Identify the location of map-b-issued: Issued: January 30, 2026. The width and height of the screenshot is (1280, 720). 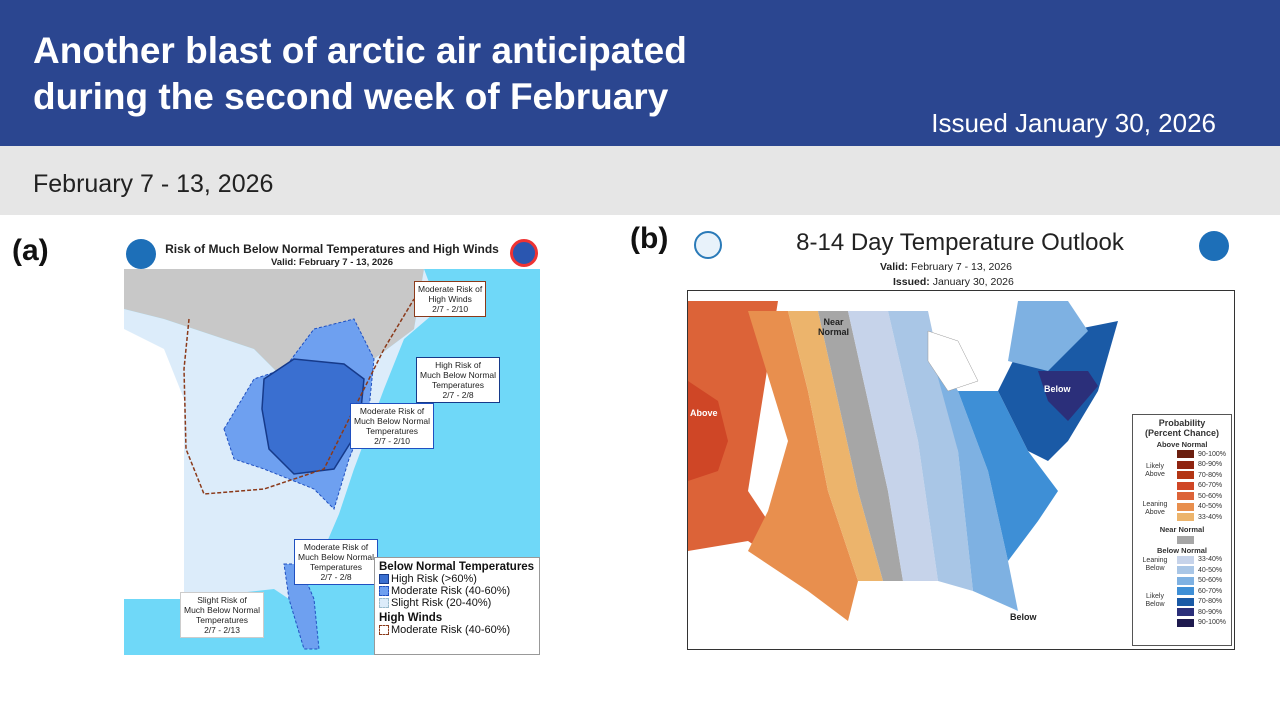
(953, 282).